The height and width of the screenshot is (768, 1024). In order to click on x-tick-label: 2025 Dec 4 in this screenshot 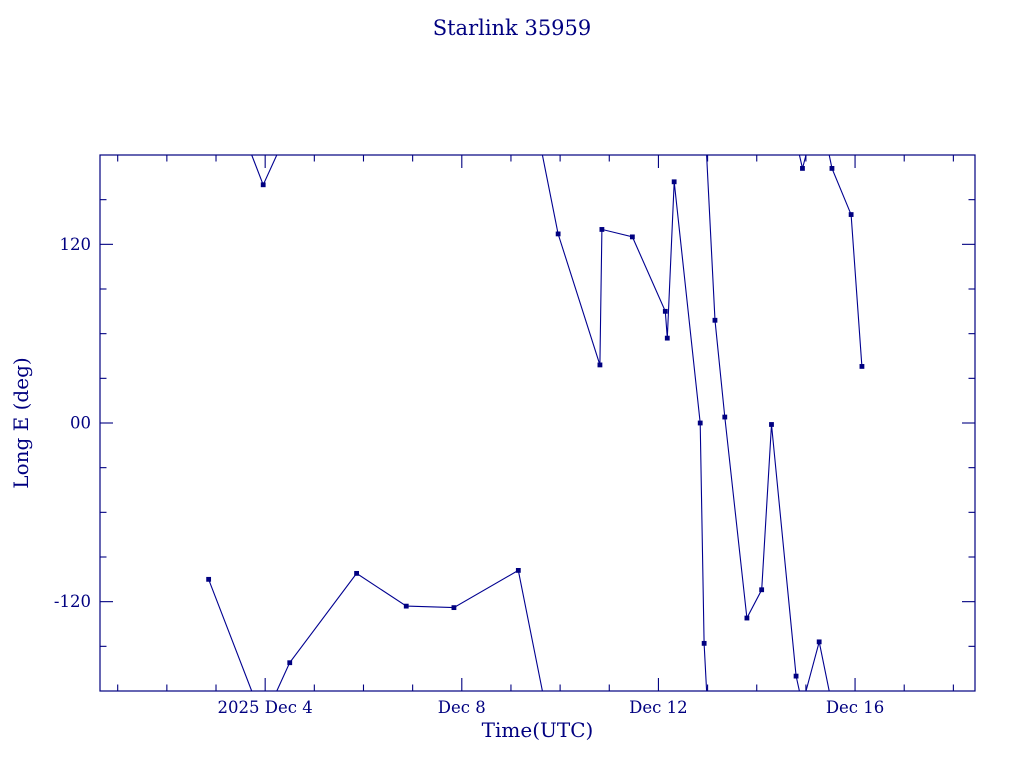, I will do `click(265, 707)`.